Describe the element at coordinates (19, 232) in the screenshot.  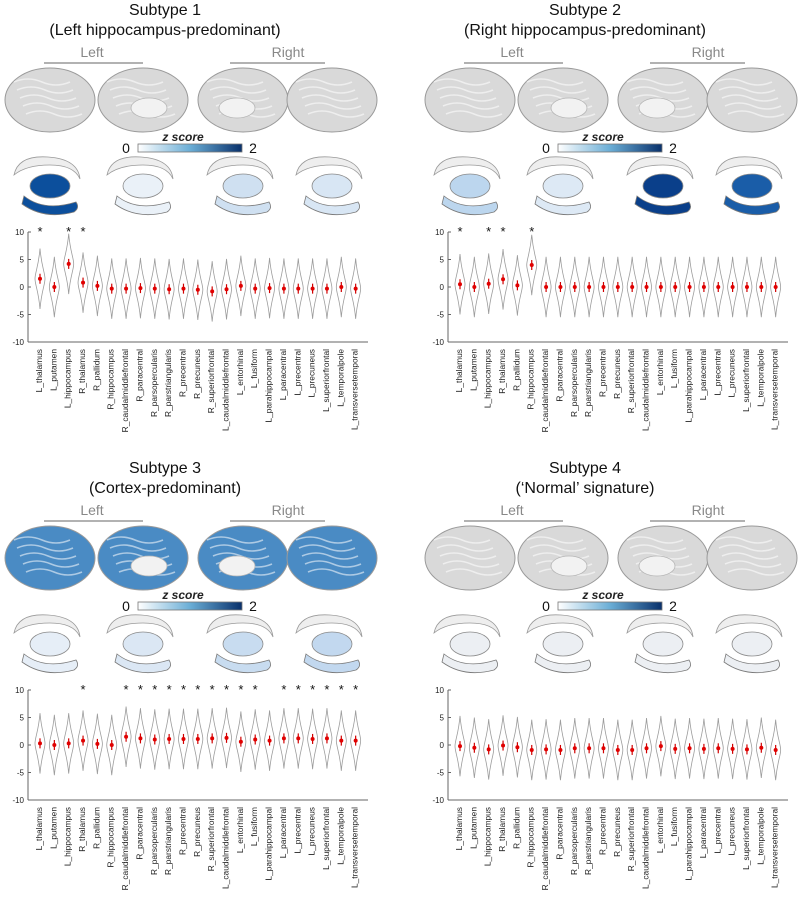
I see `y-tick-label: 10` at that location.